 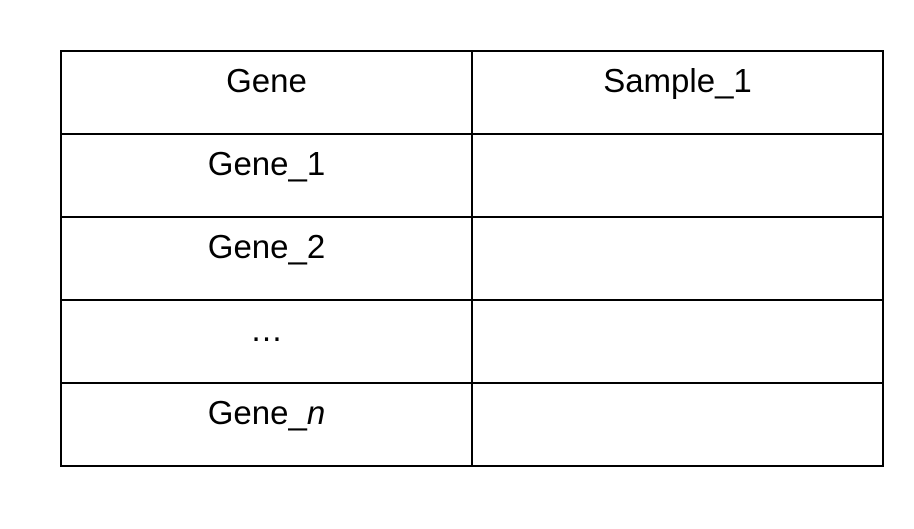 What do you see at coordinates (266, 163) in the screenshot?
I see `gene-label: Gene_1` at bounding box center [266, 163].